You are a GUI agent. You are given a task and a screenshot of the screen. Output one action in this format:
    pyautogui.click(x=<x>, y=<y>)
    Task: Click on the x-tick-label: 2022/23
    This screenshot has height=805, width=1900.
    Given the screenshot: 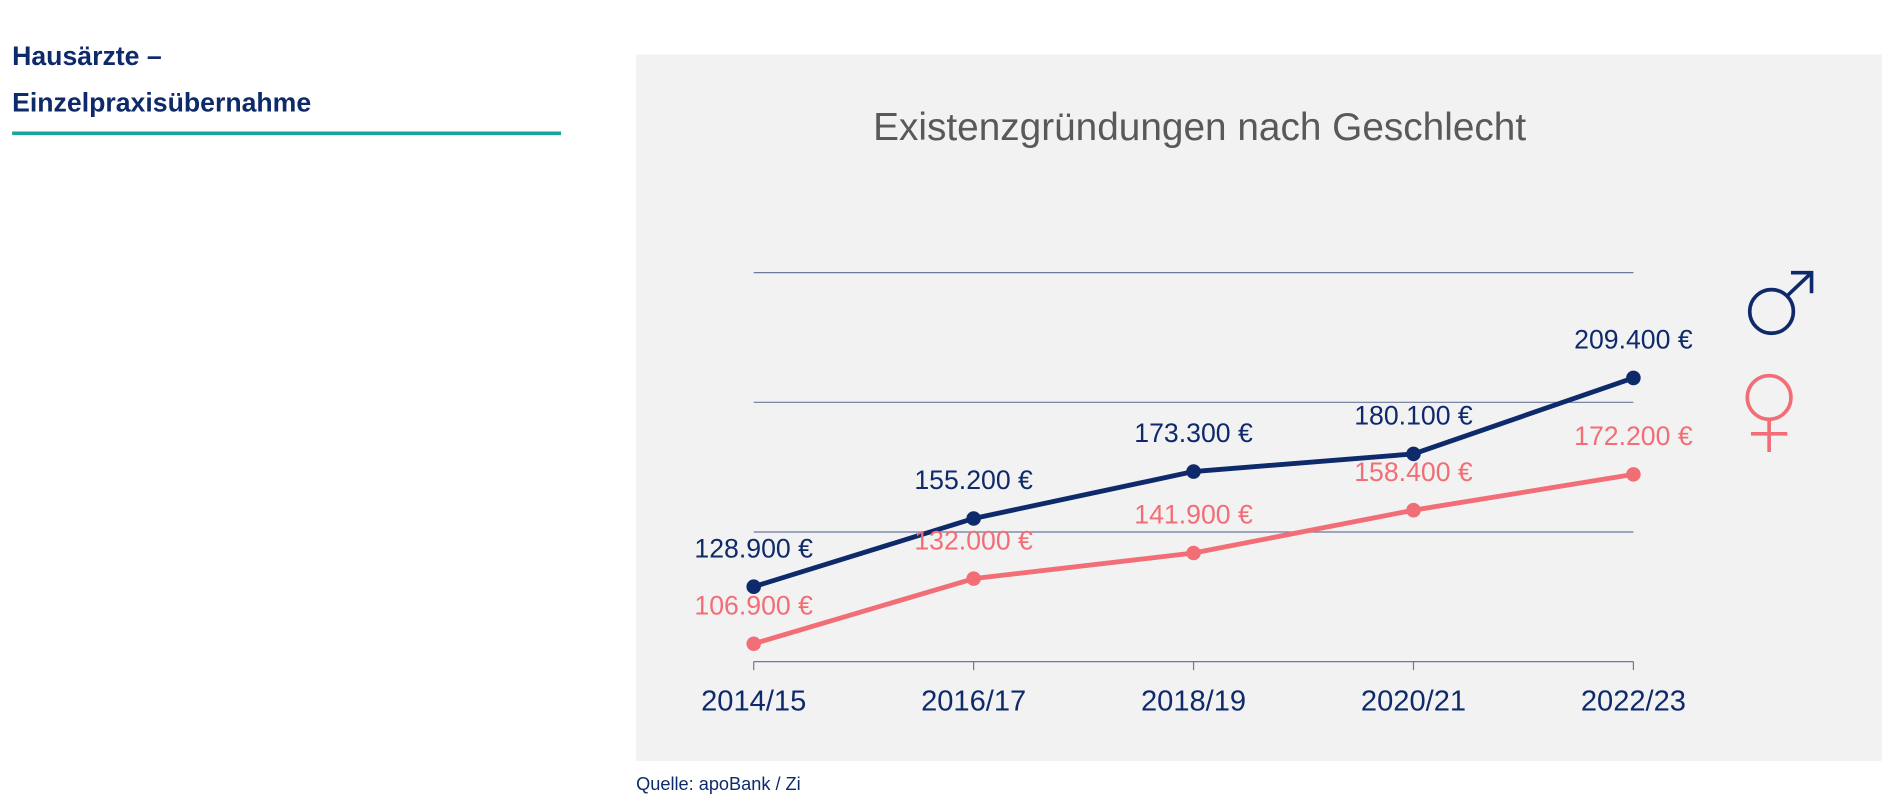 What is the action you would take?
    pyautogui.click(x=1633, y=702)
    